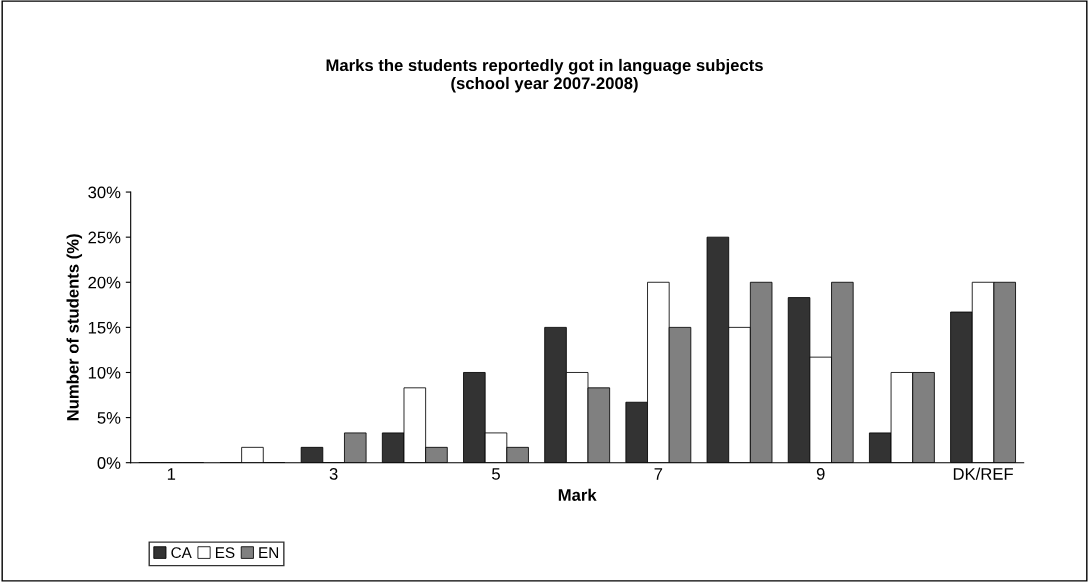  Describe the element at coordinates (496, 474) in the screenshot. I see `x-tick-label: 5` at that location.